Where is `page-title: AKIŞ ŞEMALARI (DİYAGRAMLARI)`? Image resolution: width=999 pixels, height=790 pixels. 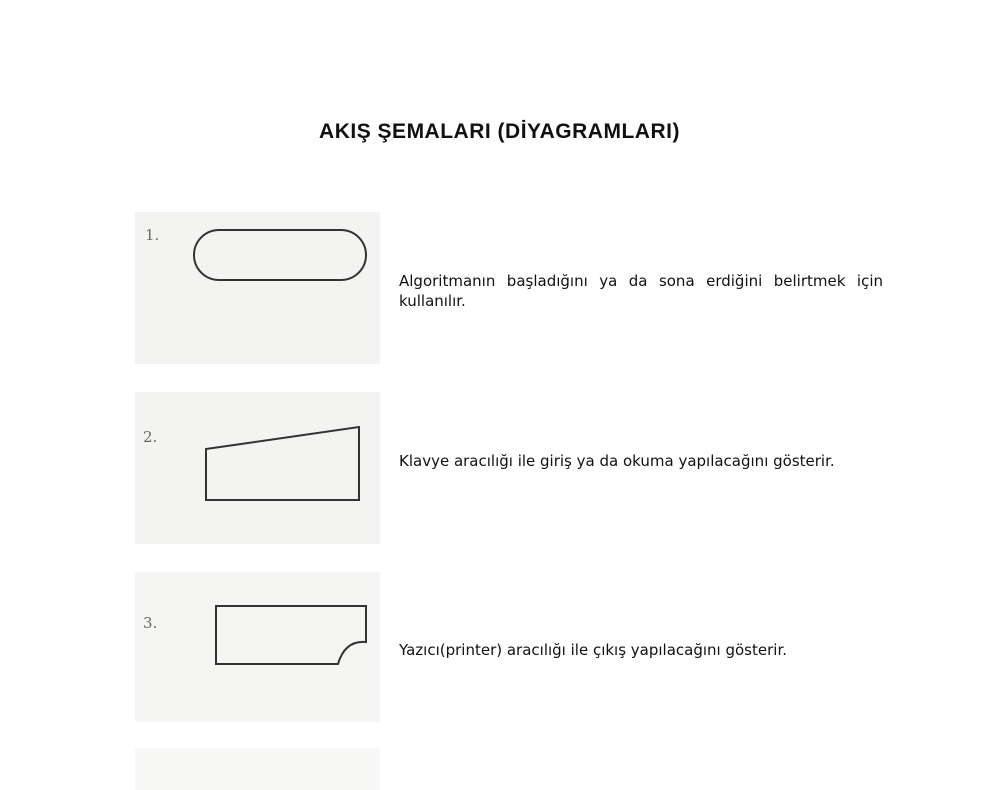 page-title: AKIŞ ŞEMALARI (DİYAGRAMLARI) is located at coordinates (499, 131).